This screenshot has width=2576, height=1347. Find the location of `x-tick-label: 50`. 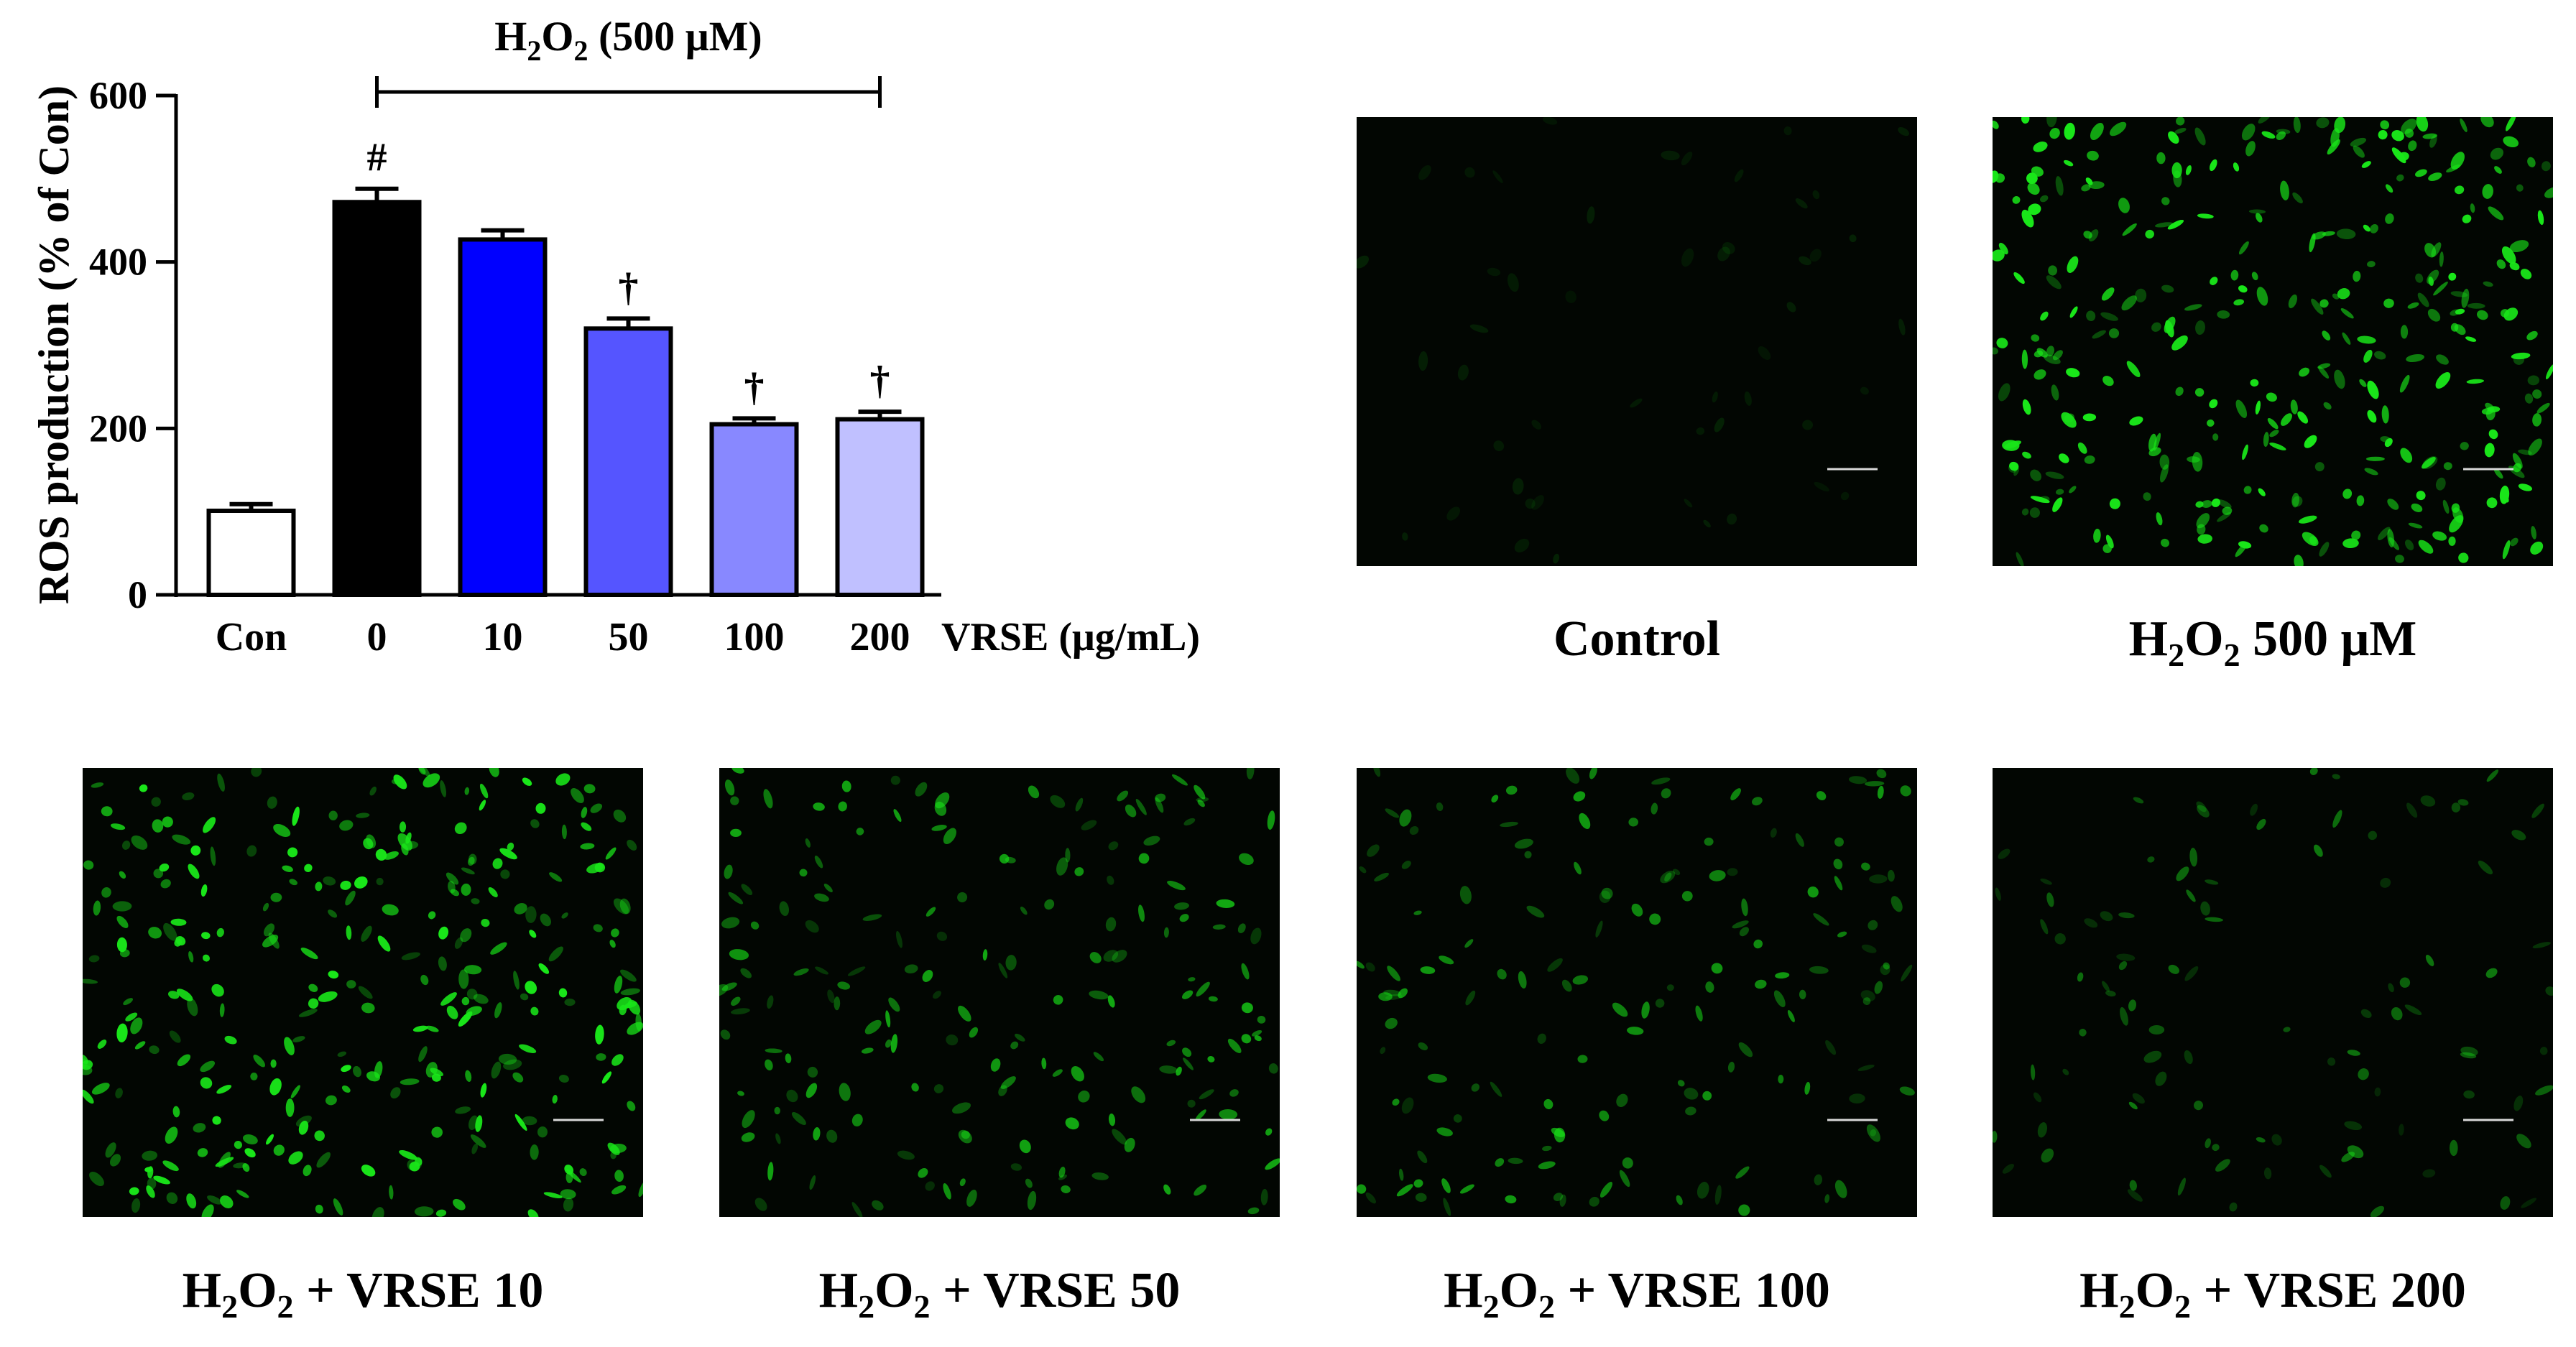

x-tick-label: 50 is located at coordinates (629, 637).